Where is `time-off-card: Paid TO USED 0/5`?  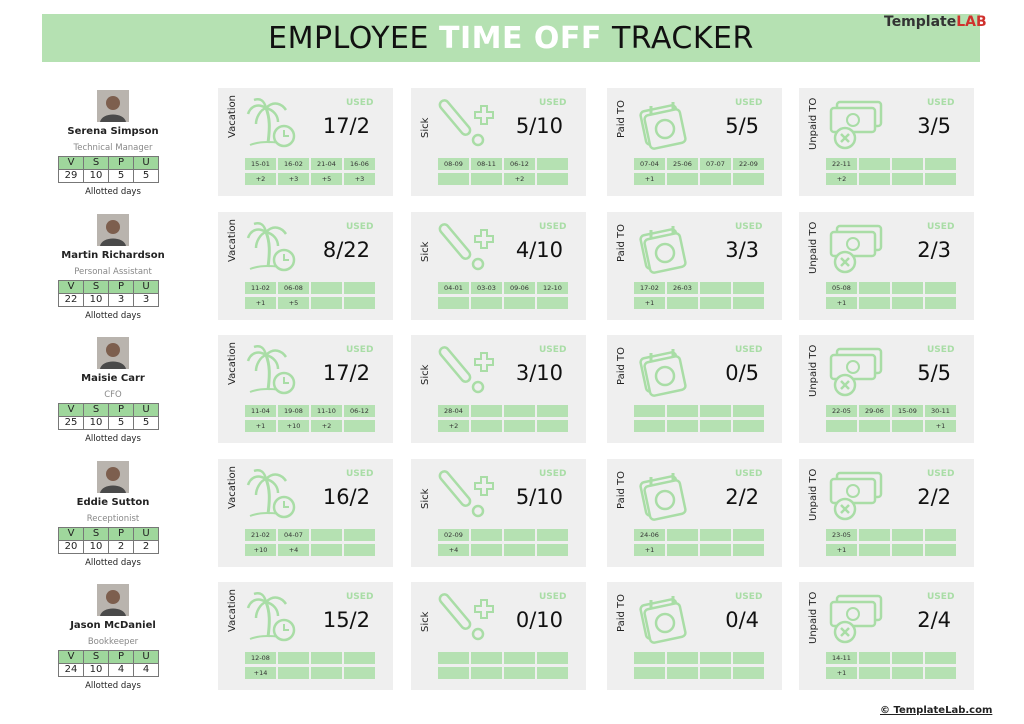
time-off-card: Paid TO USED 0/5 is located at coordinates (694, 389).